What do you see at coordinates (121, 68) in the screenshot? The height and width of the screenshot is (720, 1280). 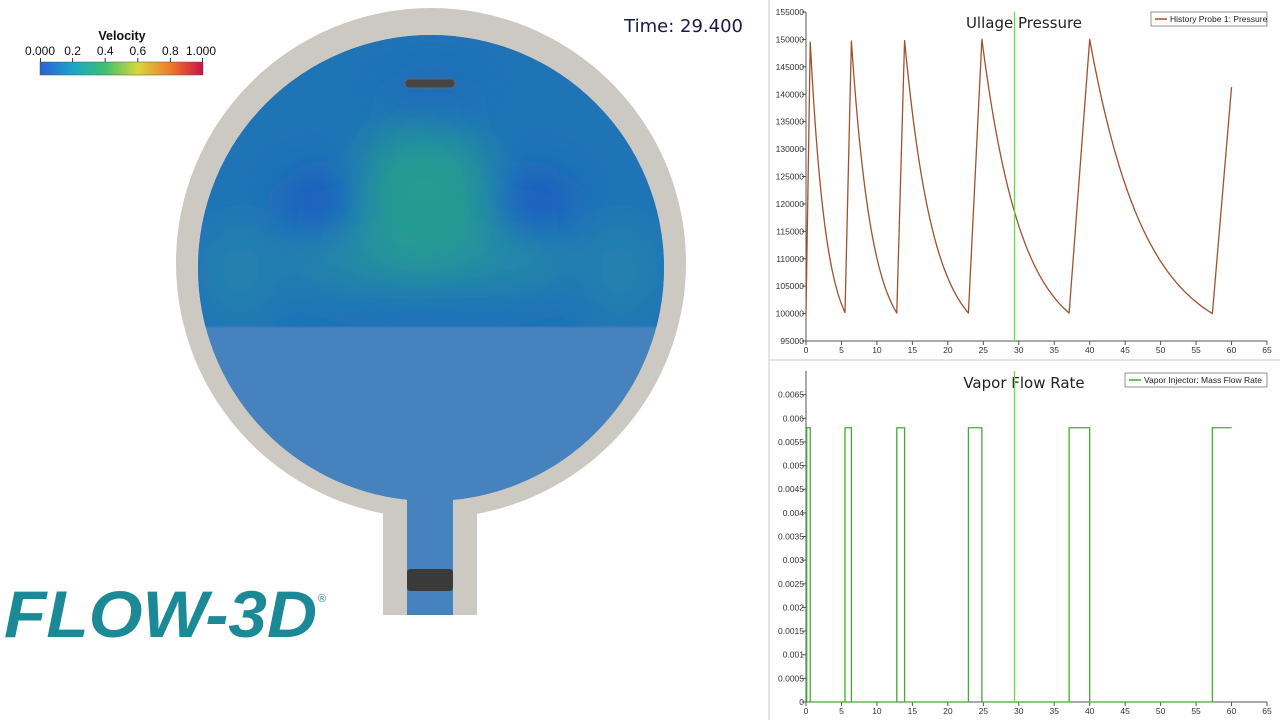 I see `colorbar-gradient` at bounding box center [121, 68].